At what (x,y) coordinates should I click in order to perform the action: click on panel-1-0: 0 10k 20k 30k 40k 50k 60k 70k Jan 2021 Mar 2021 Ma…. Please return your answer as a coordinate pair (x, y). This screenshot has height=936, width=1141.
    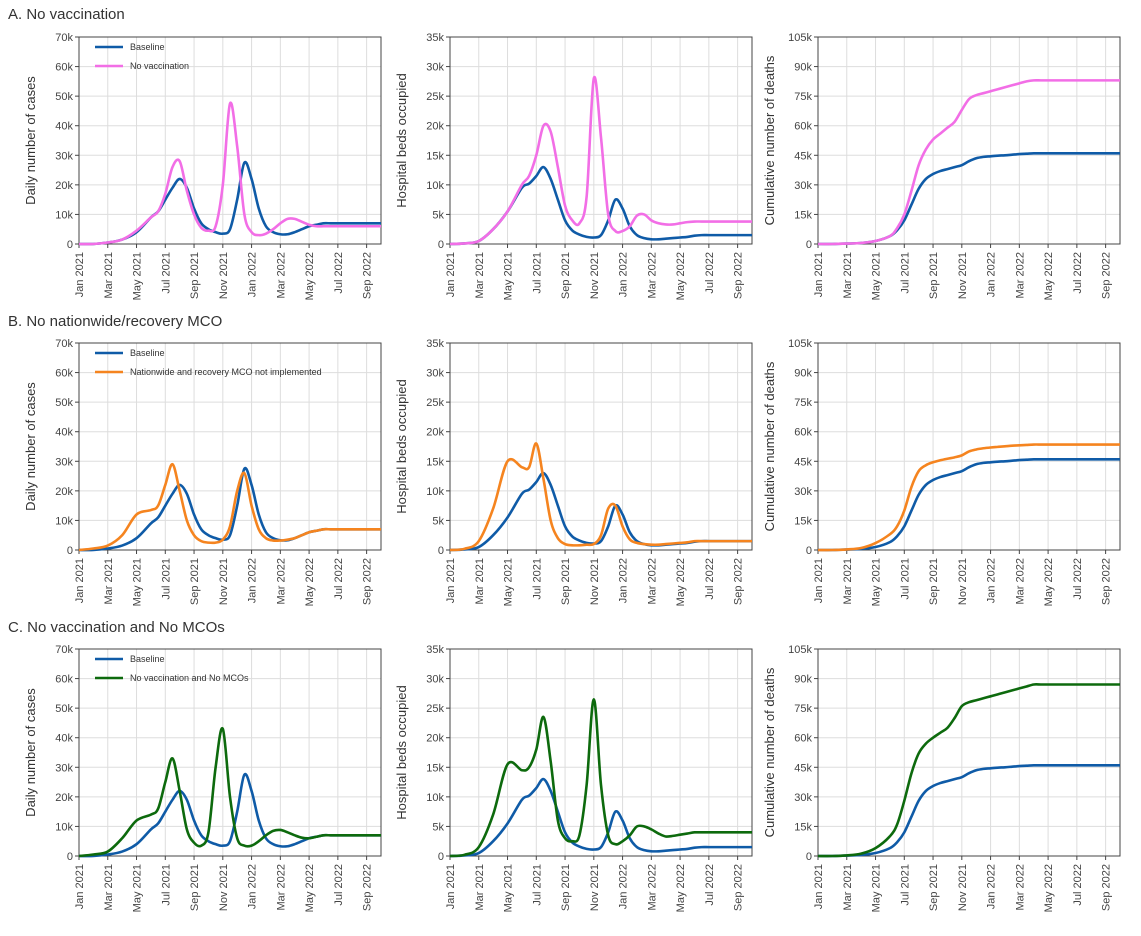
    Looking at the image, I should click on (202, 472).